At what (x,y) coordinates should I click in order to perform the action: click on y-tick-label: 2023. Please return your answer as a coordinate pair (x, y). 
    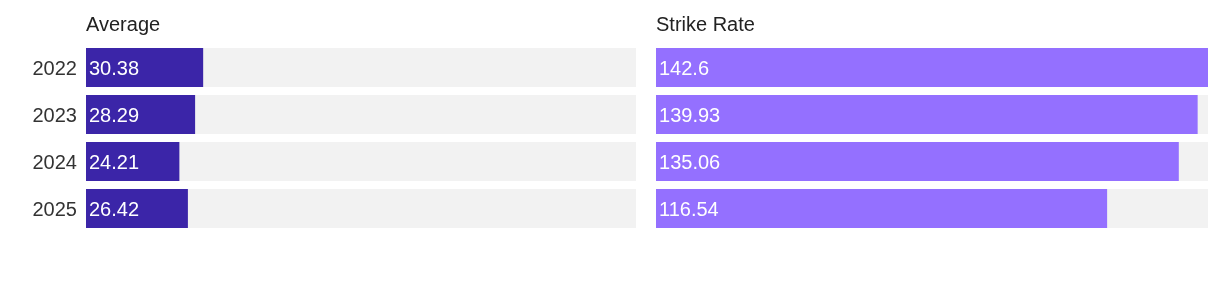
    Looking at the image, I should click on (54, 114).